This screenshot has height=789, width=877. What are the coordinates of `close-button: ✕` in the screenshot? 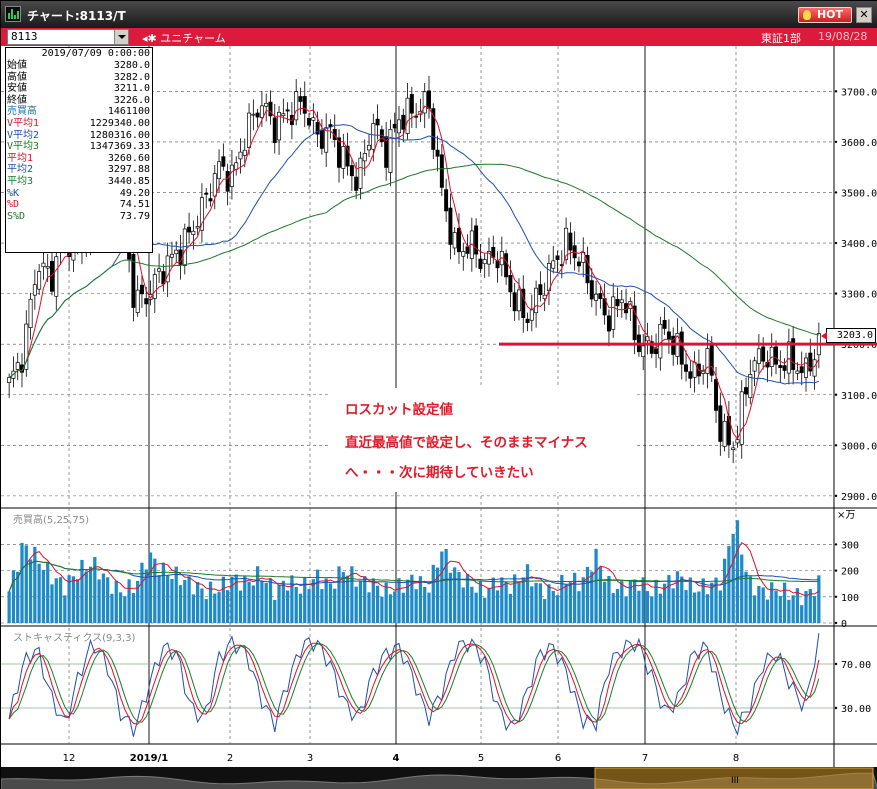 It's located at (864, 15).